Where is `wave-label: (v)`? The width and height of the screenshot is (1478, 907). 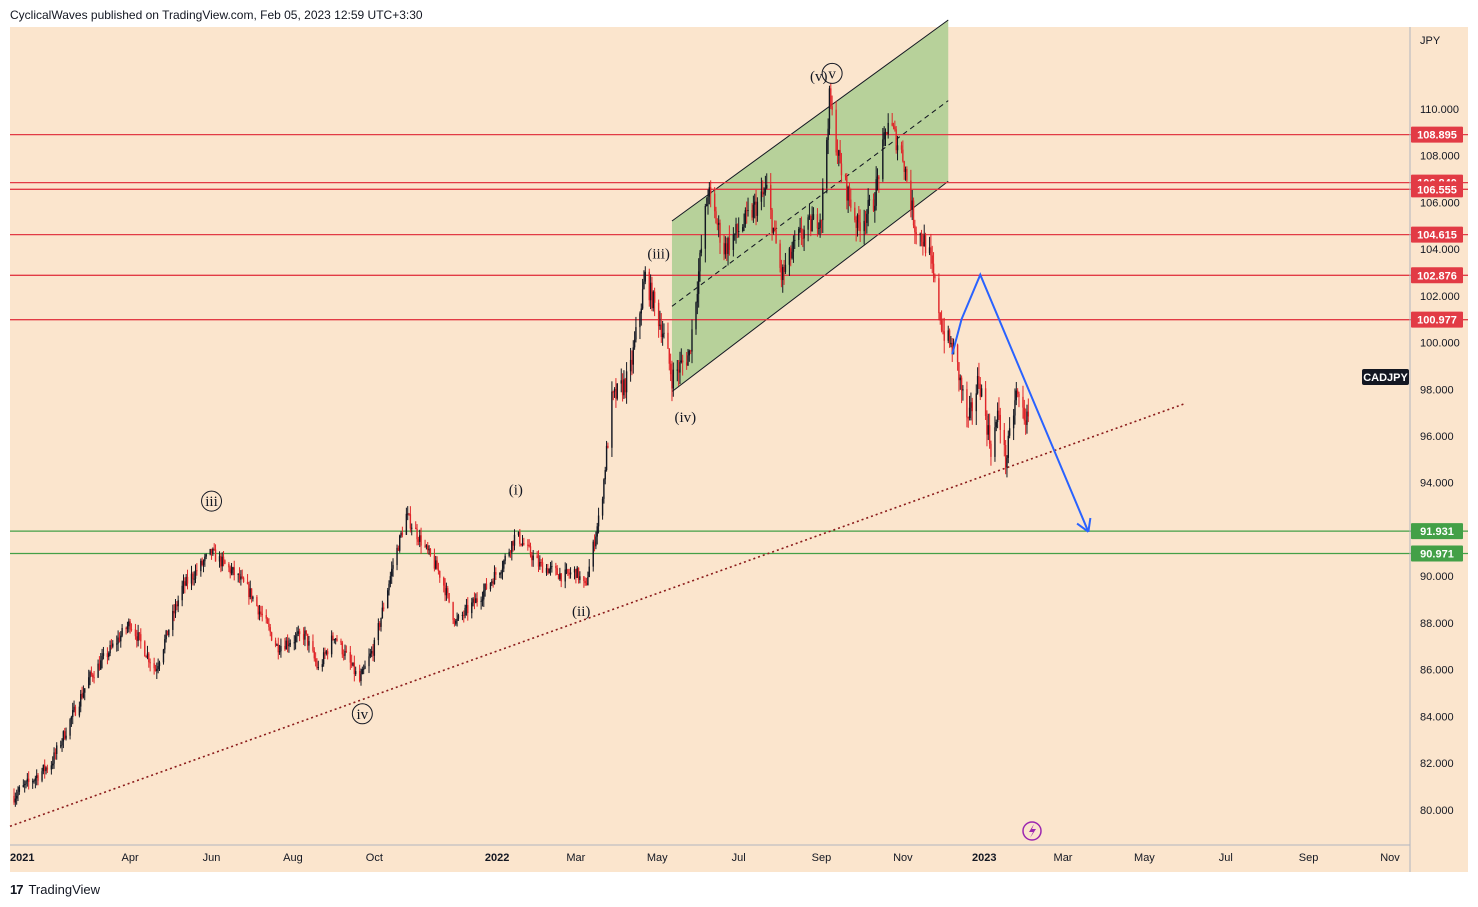
wave-label: (v) is located at coordinates (819, 77).